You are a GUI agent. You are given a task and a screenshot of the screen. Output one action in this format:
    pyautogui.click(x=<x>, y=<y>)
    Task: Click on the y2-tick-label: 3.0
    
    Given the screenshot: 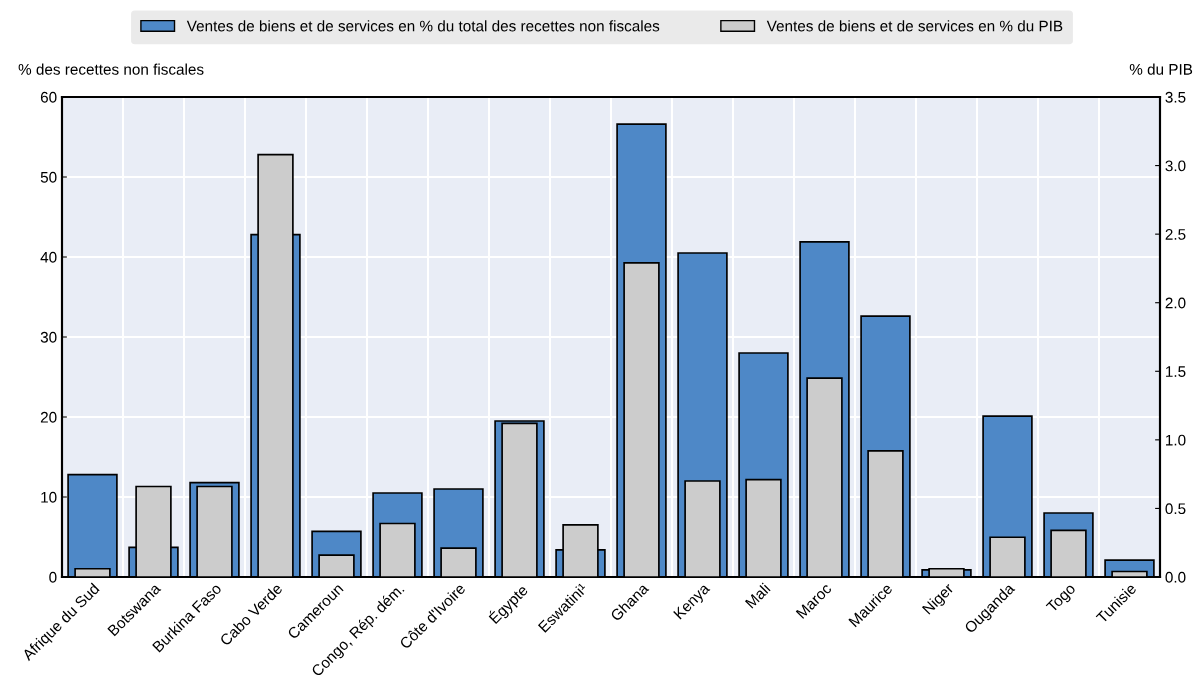 What is the action you would take?
    pyautogui.click(x=1175, y=166)
    